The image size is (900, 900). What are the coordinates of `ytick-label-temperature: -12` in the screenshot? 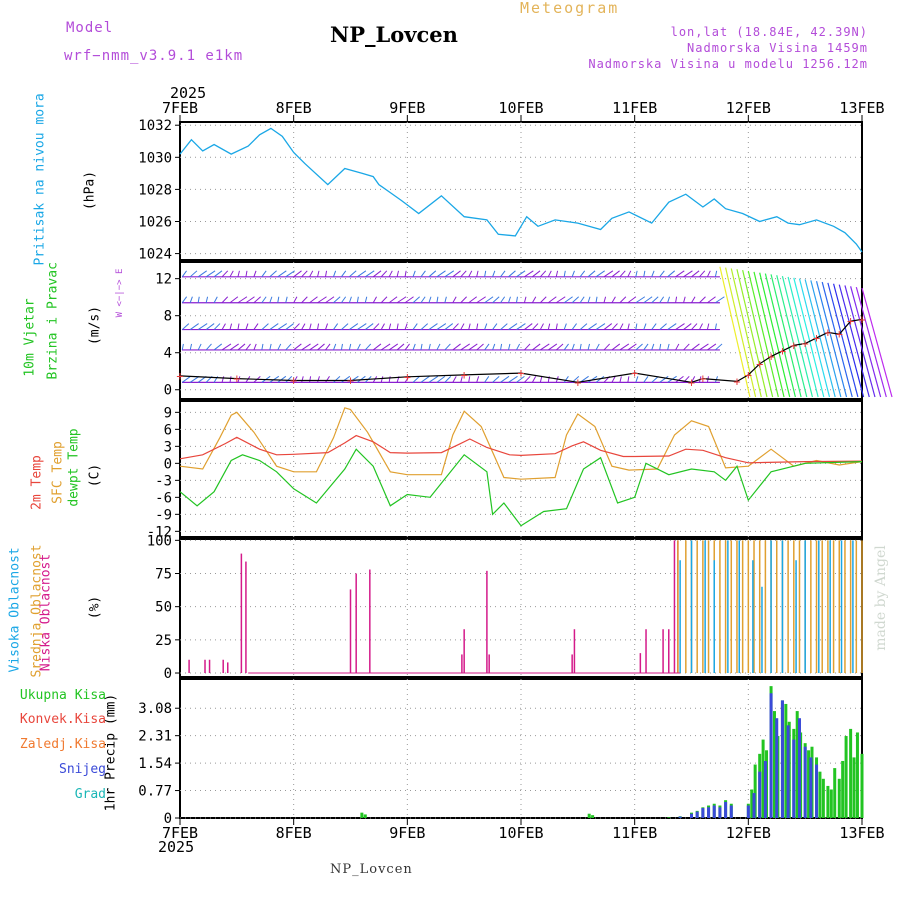 It's located at (159, 532).